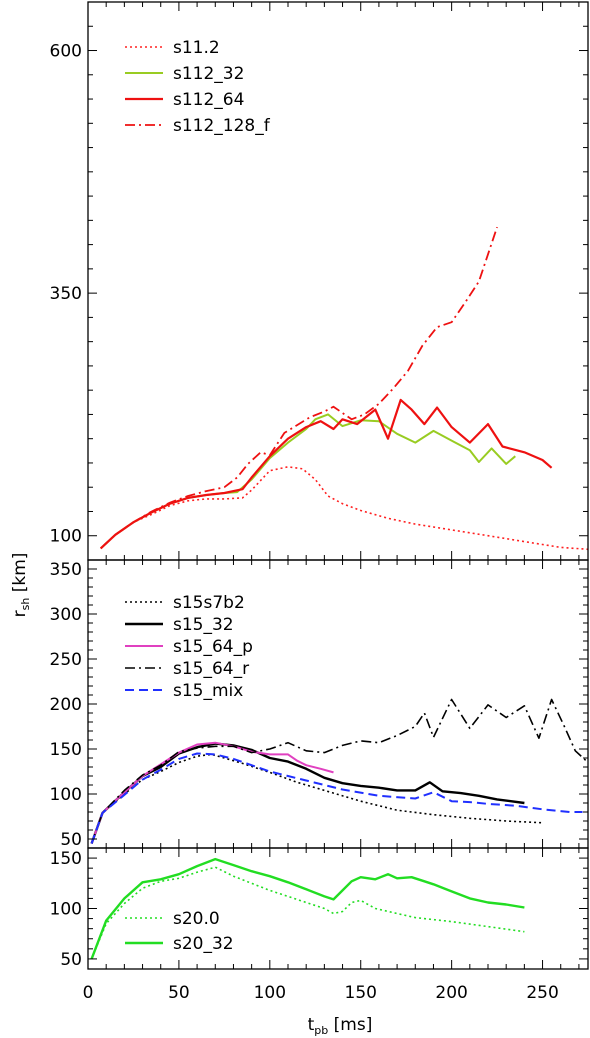 The width and height of the screenshot is (590, 1038). Describe the element at coordinates (353, 1025) in the screenshot. I see `x-axis-label-unit: [ms]` at that location.